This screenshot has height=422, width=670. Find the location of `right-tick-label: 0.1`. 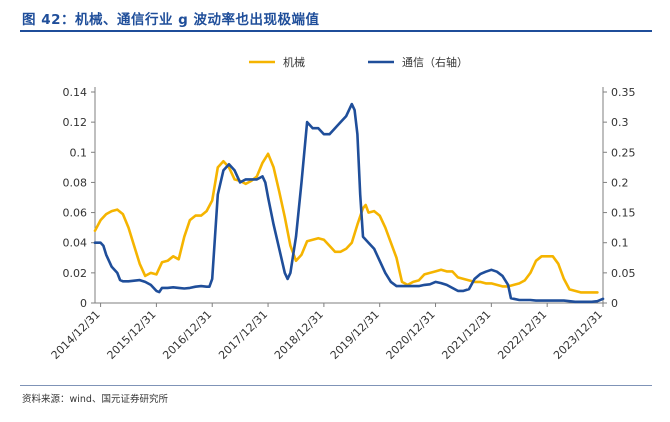

right-tick-label: 0.1 is located at coordinates (620, 243).